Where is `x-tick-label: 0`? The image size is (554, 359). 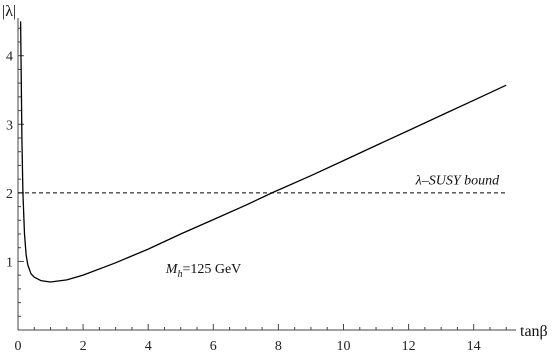
x-tick-label: 0 is located at coordinates (18, 346).